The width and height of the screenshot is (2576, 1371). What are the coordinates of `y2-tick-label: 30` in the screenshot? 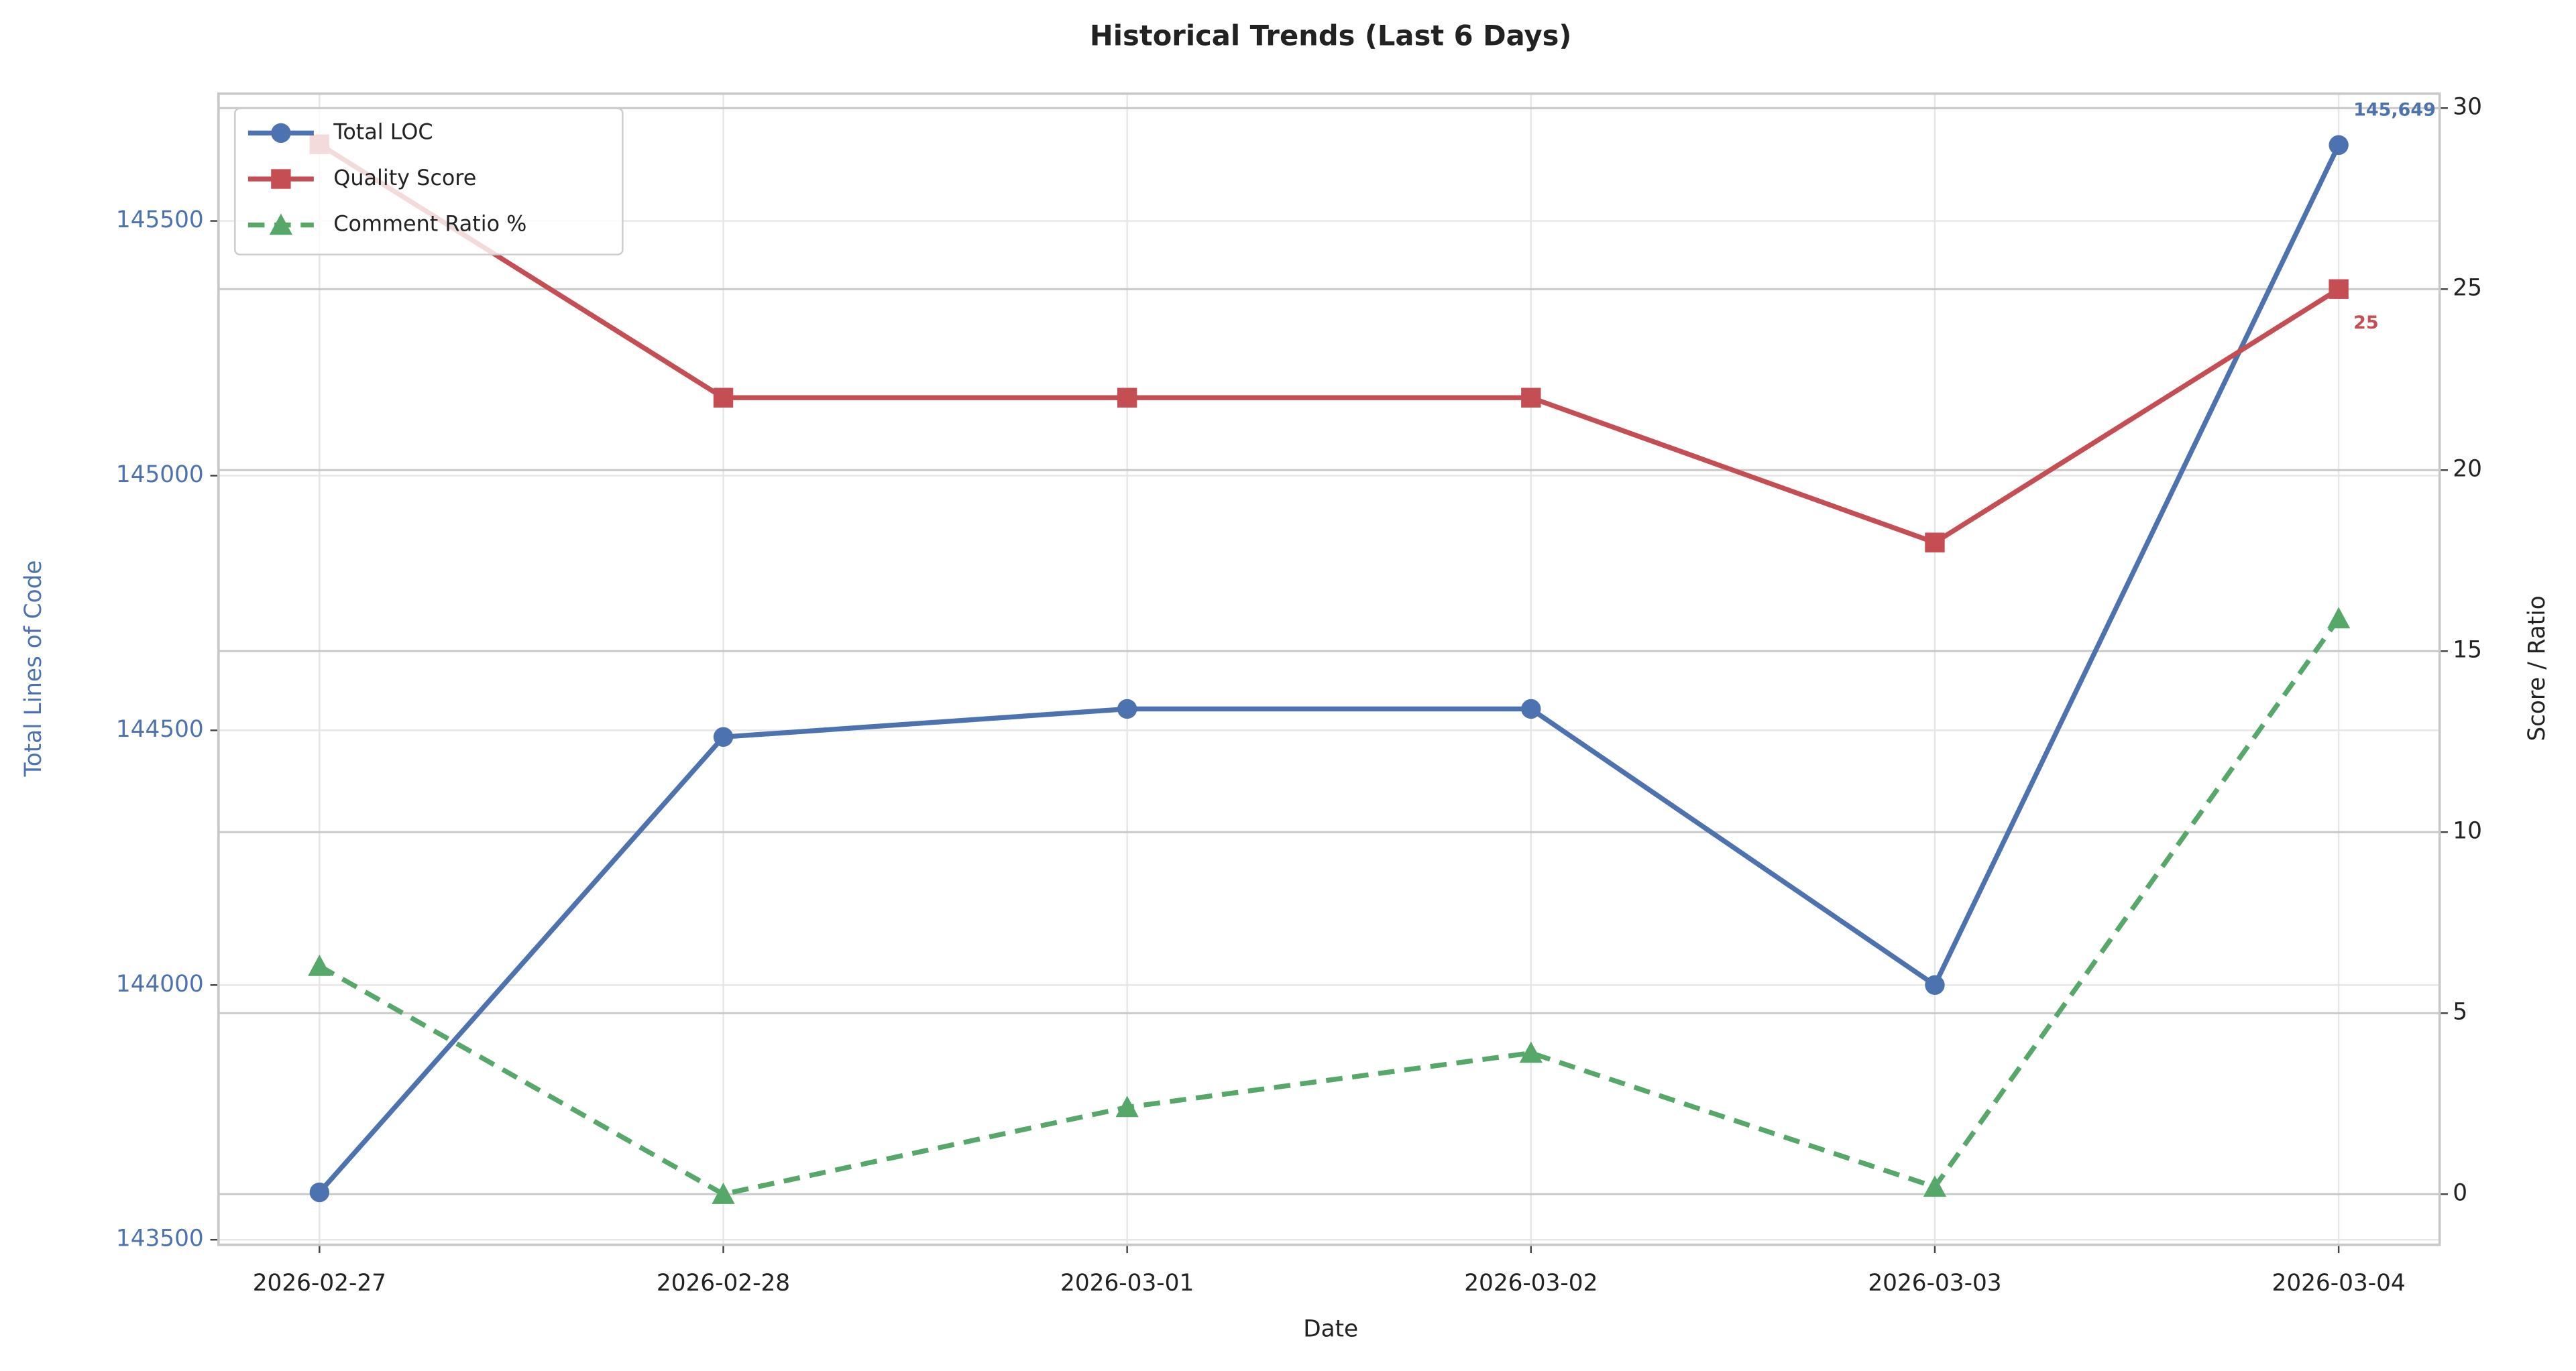 It's located at (2467, 107).